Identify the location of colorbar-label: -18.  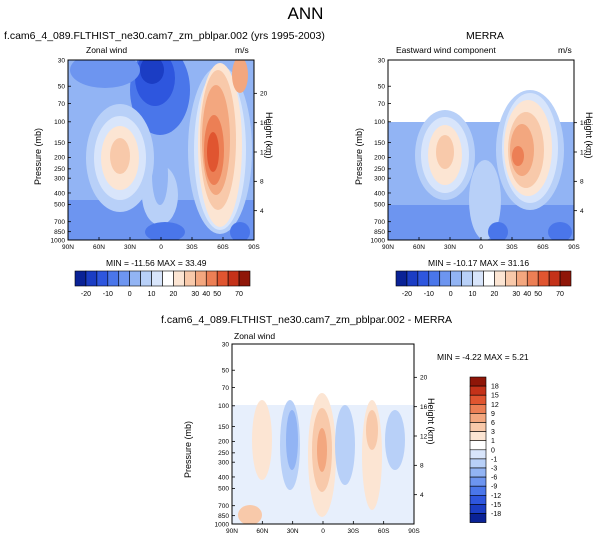
(496, 514).